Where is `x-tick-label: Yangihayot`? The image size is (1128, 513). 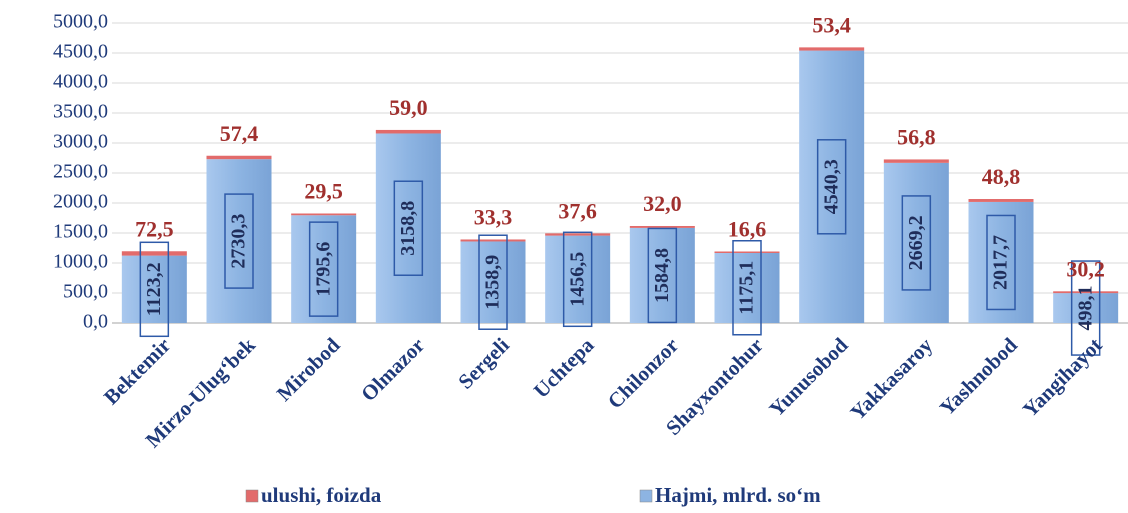 x-tick-label: Yangihayot is located at coordinates (1062, 377).